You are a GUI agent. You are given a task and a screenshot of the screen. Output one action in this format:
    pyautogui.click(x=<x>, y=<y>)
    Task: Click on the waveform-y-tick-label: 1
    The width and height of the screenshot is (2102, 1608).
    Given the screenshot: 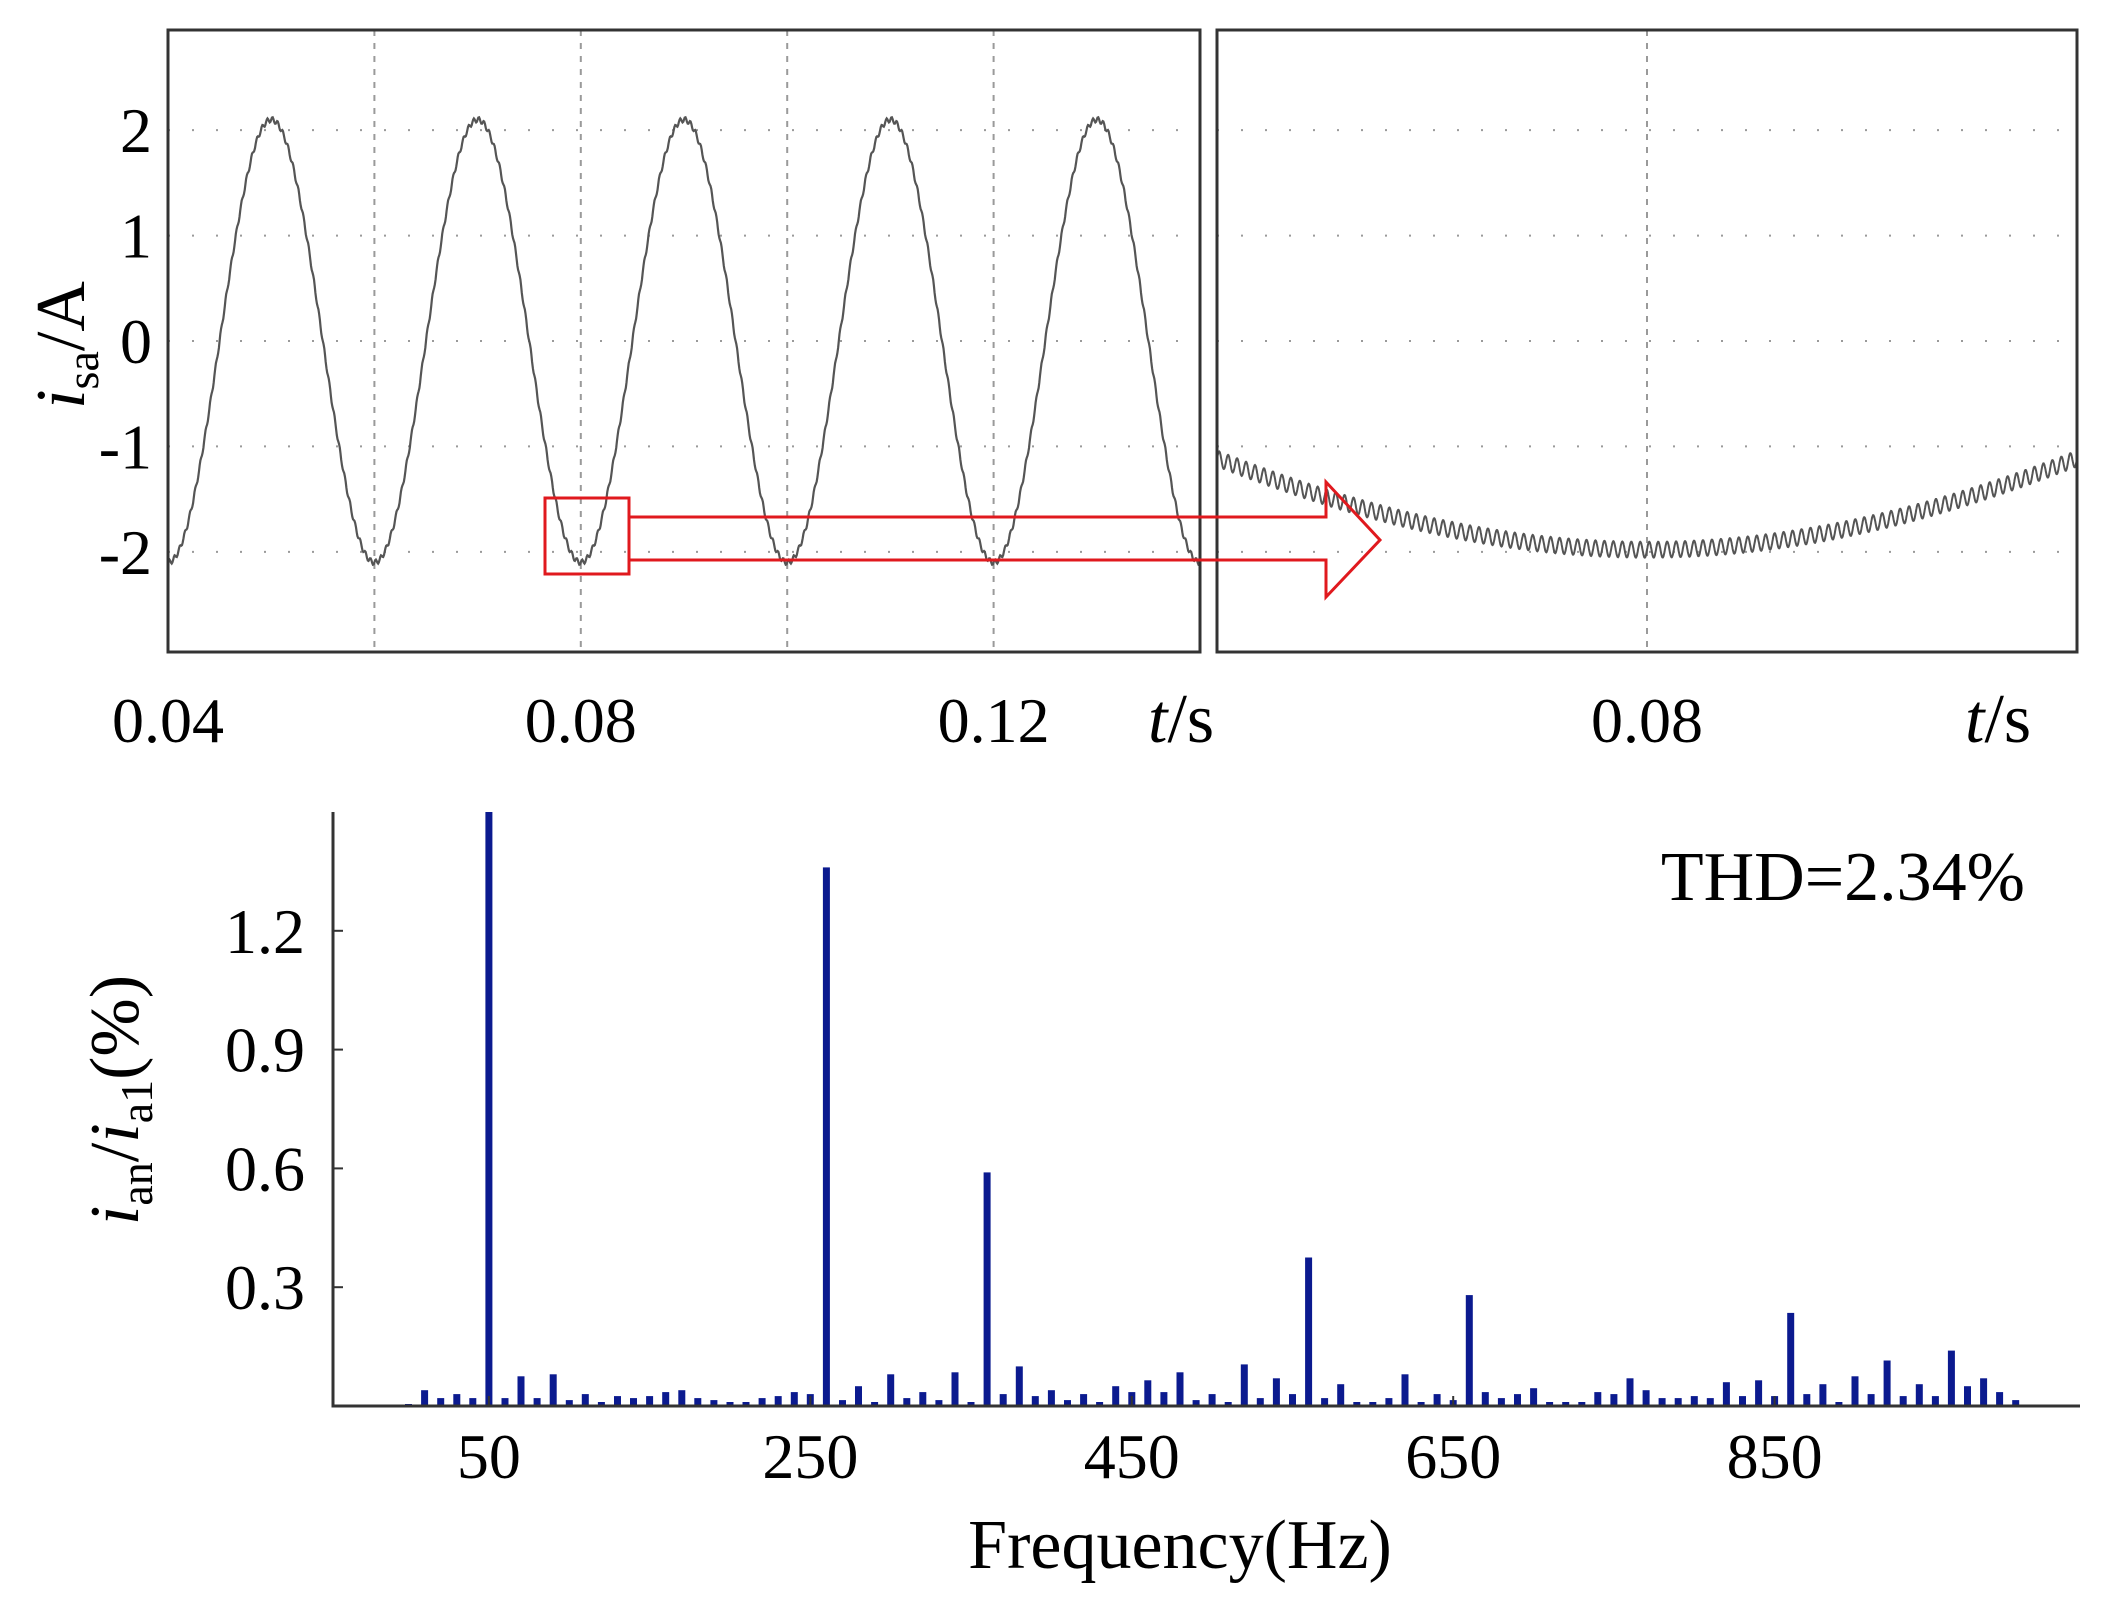 What is the action you would take?
    pyautogui.click(x=136, y=236)
    